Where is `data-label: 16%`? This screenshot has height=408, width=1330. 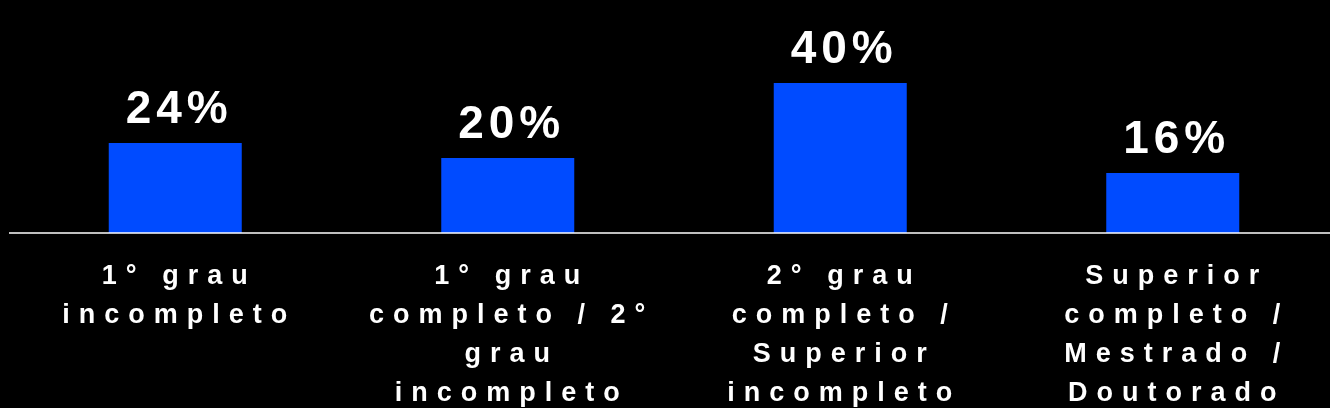
data-label: 16% is located at coordinates (1177, 137).